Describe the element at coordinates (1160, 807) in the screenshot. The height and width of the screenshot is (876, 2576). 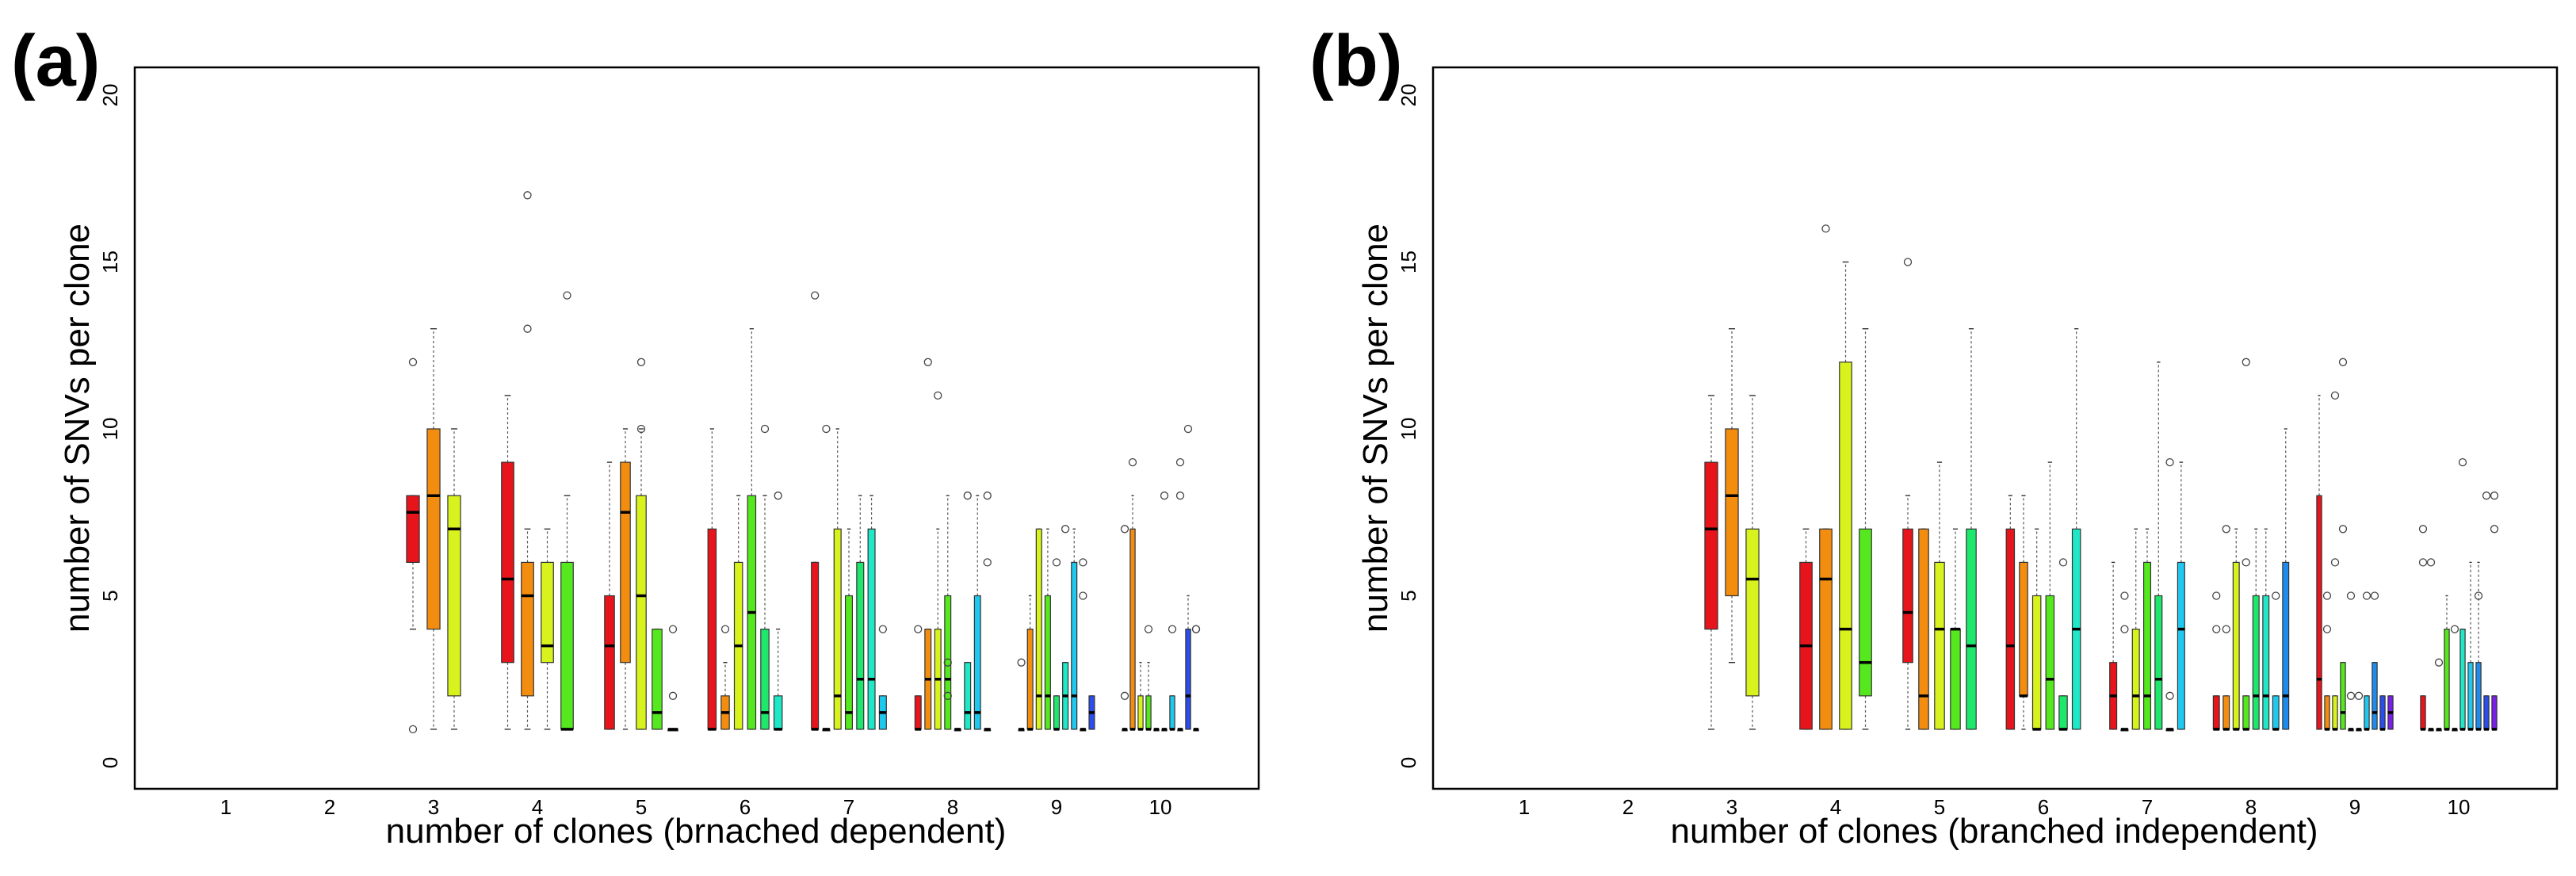
I see `x-tick-label: 10` at that location.